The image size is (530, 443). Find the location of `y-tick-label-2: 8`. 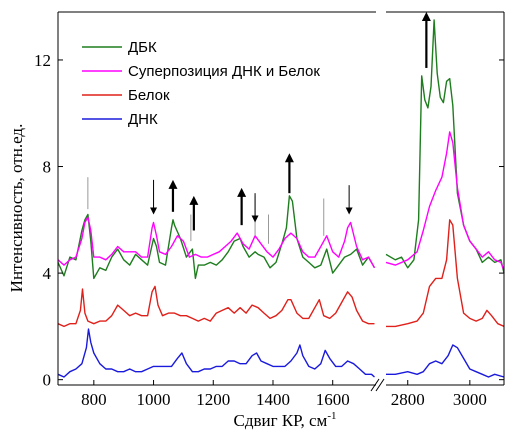

y-tick-label-2: 8 is located at coordinates (47, 167).